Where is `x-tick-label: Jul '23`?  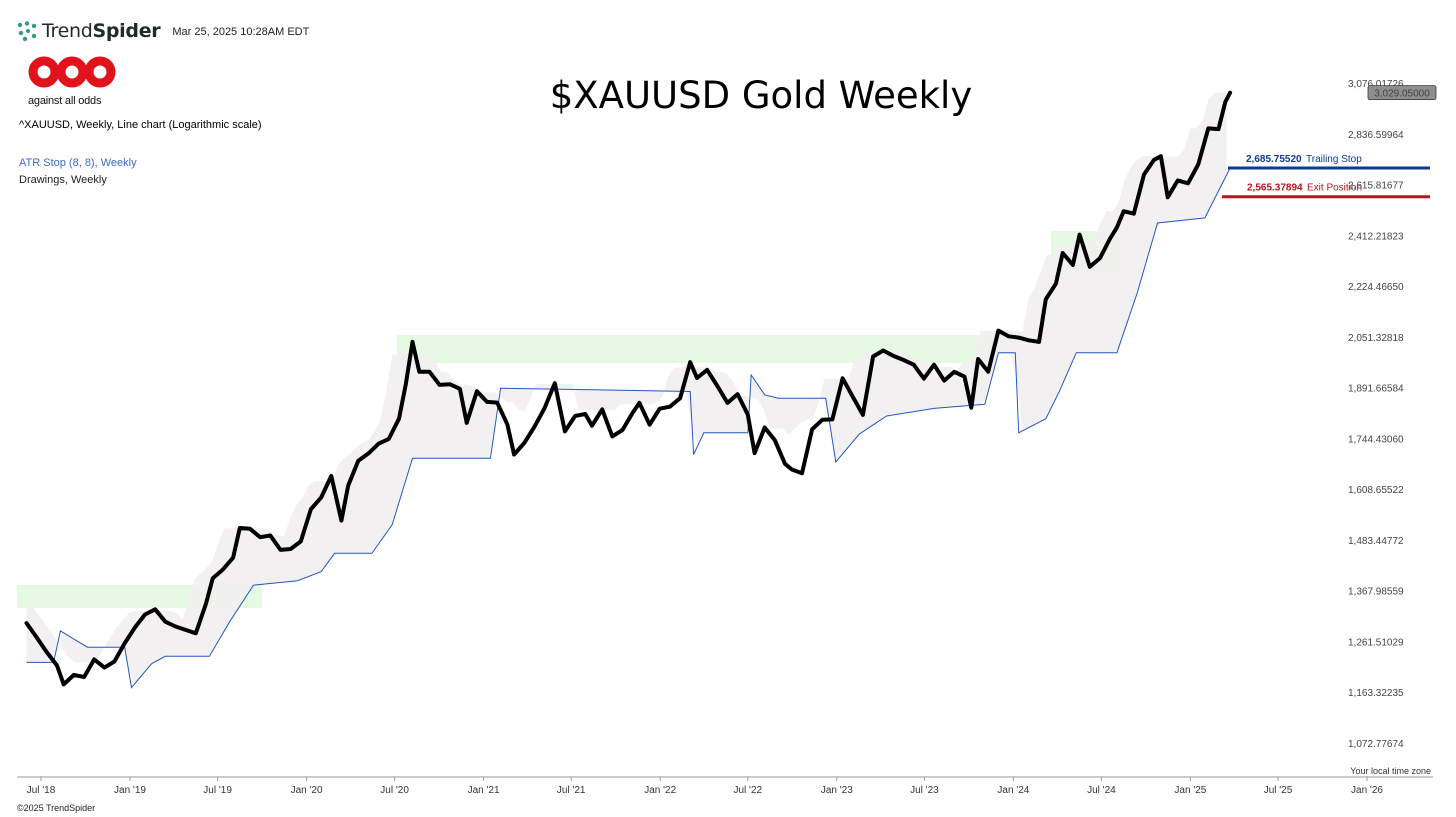
x-tick-label: Jul '23 is located at coordinates (924, 790).